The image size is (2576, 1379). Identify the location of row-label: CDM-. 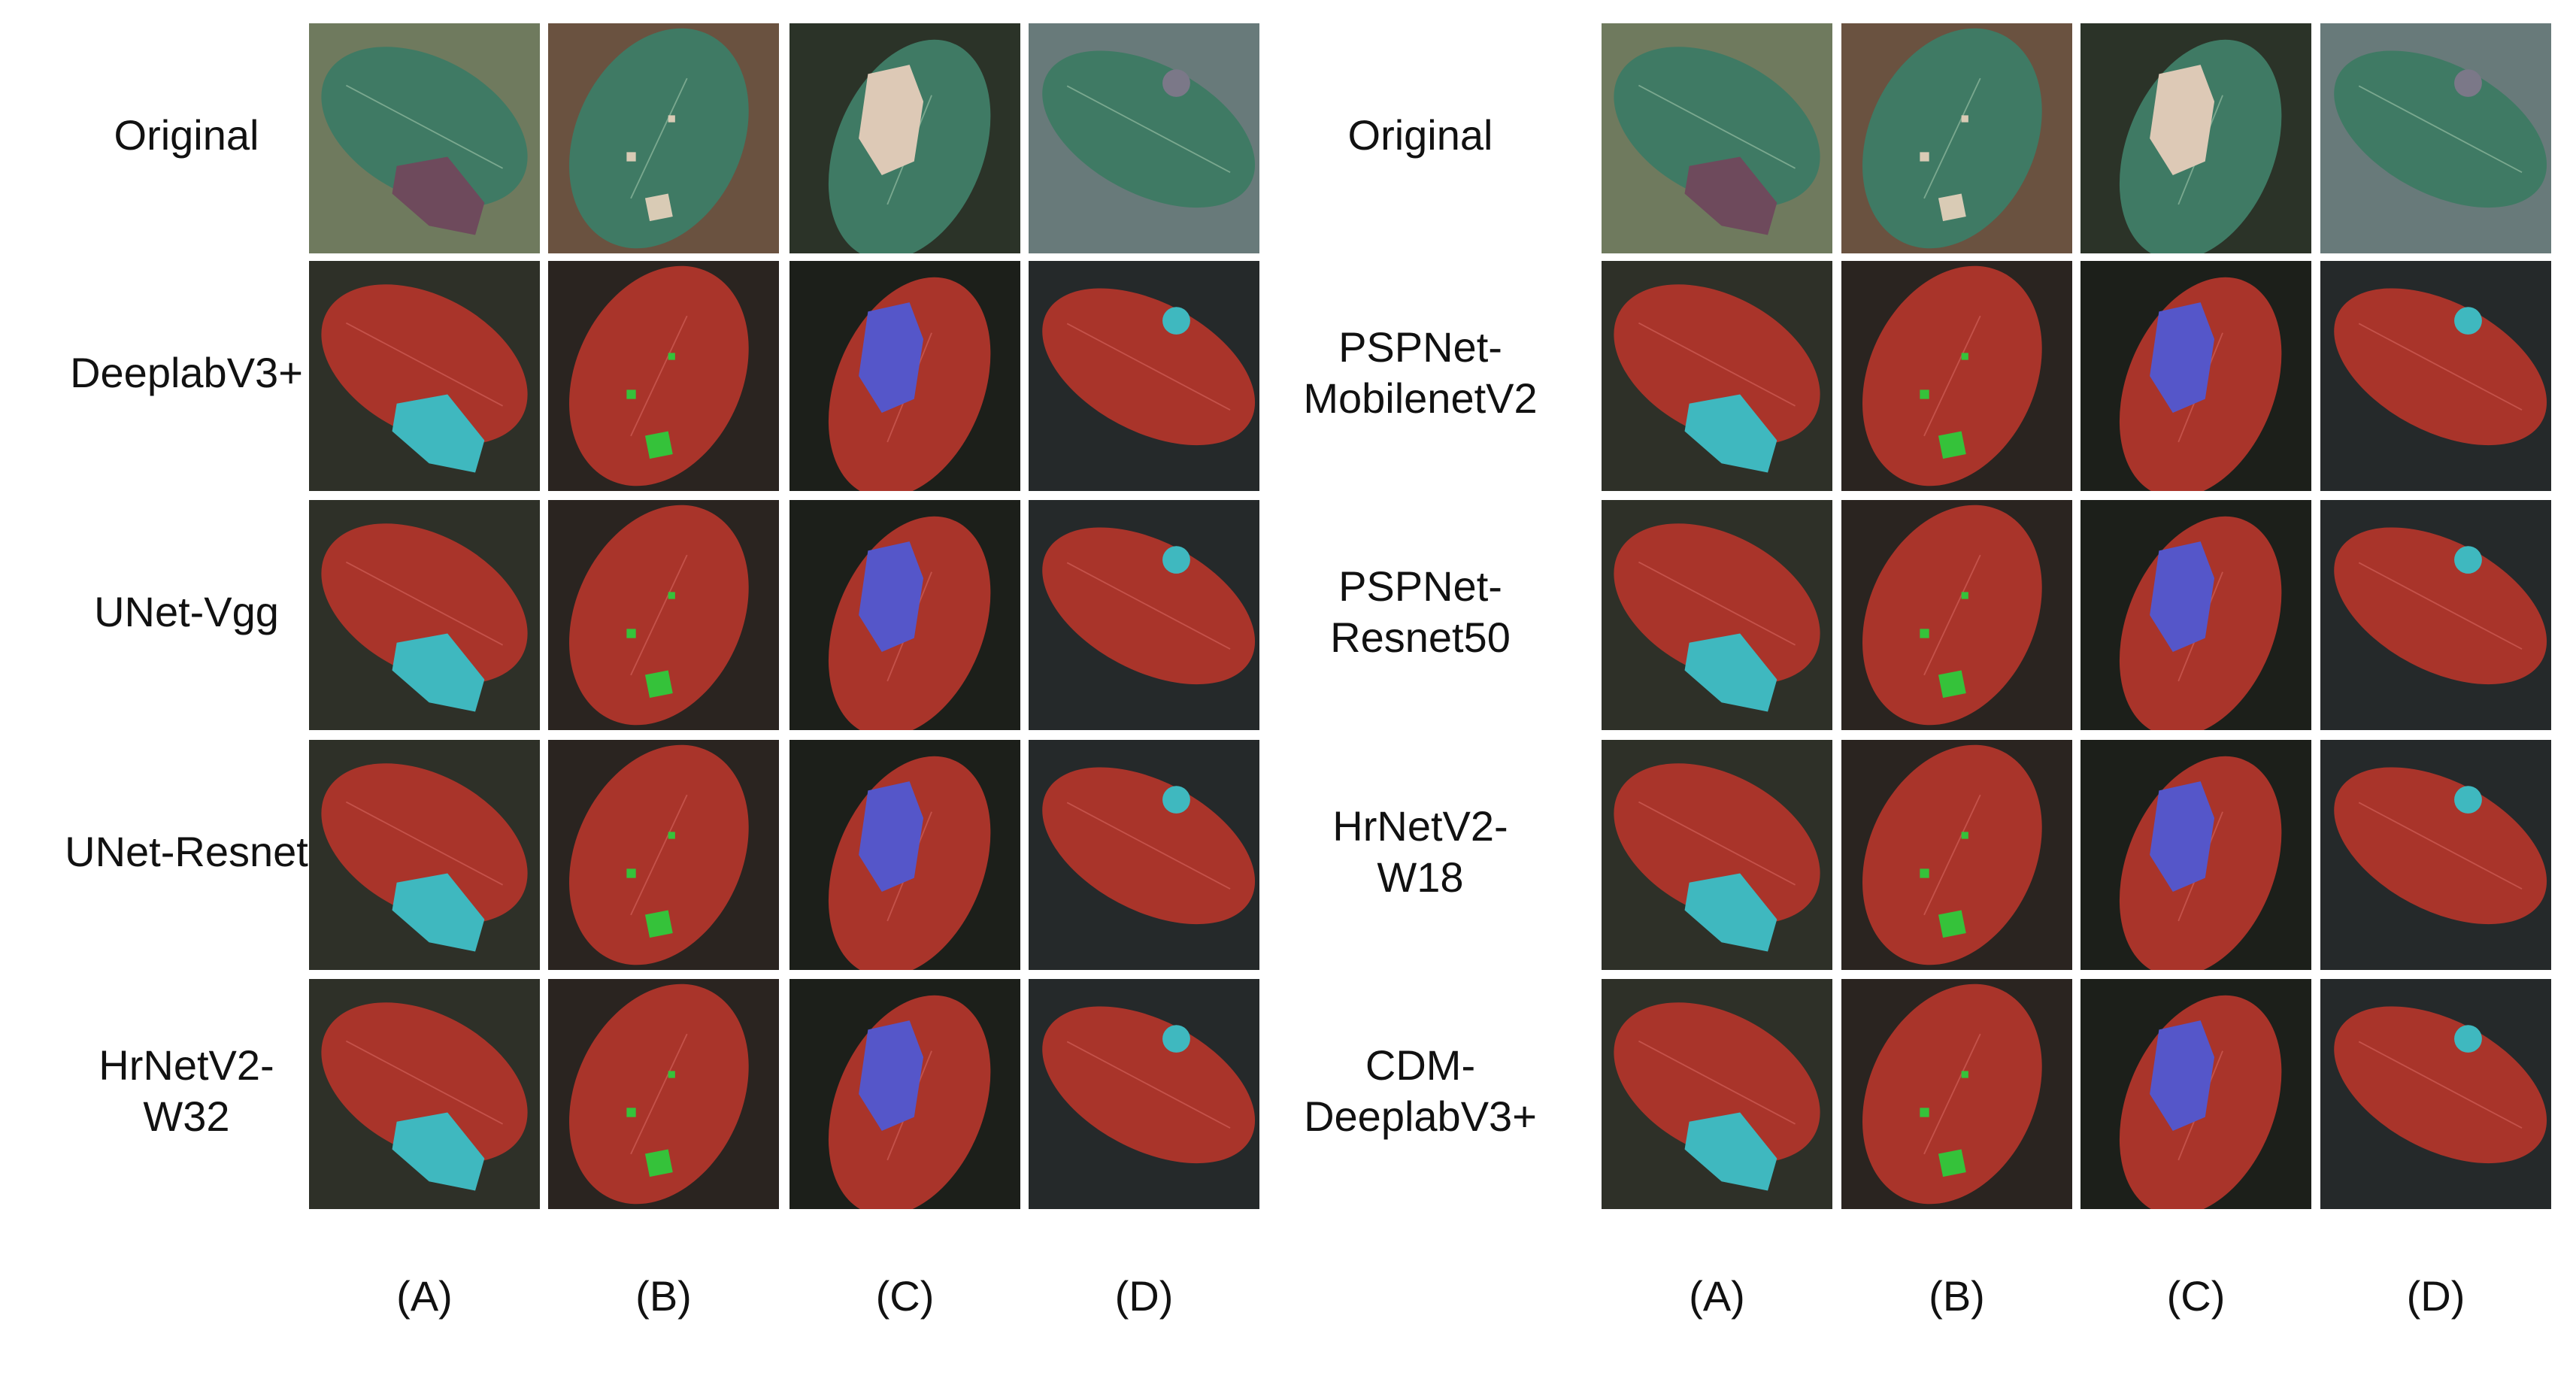
(1420, 1065).